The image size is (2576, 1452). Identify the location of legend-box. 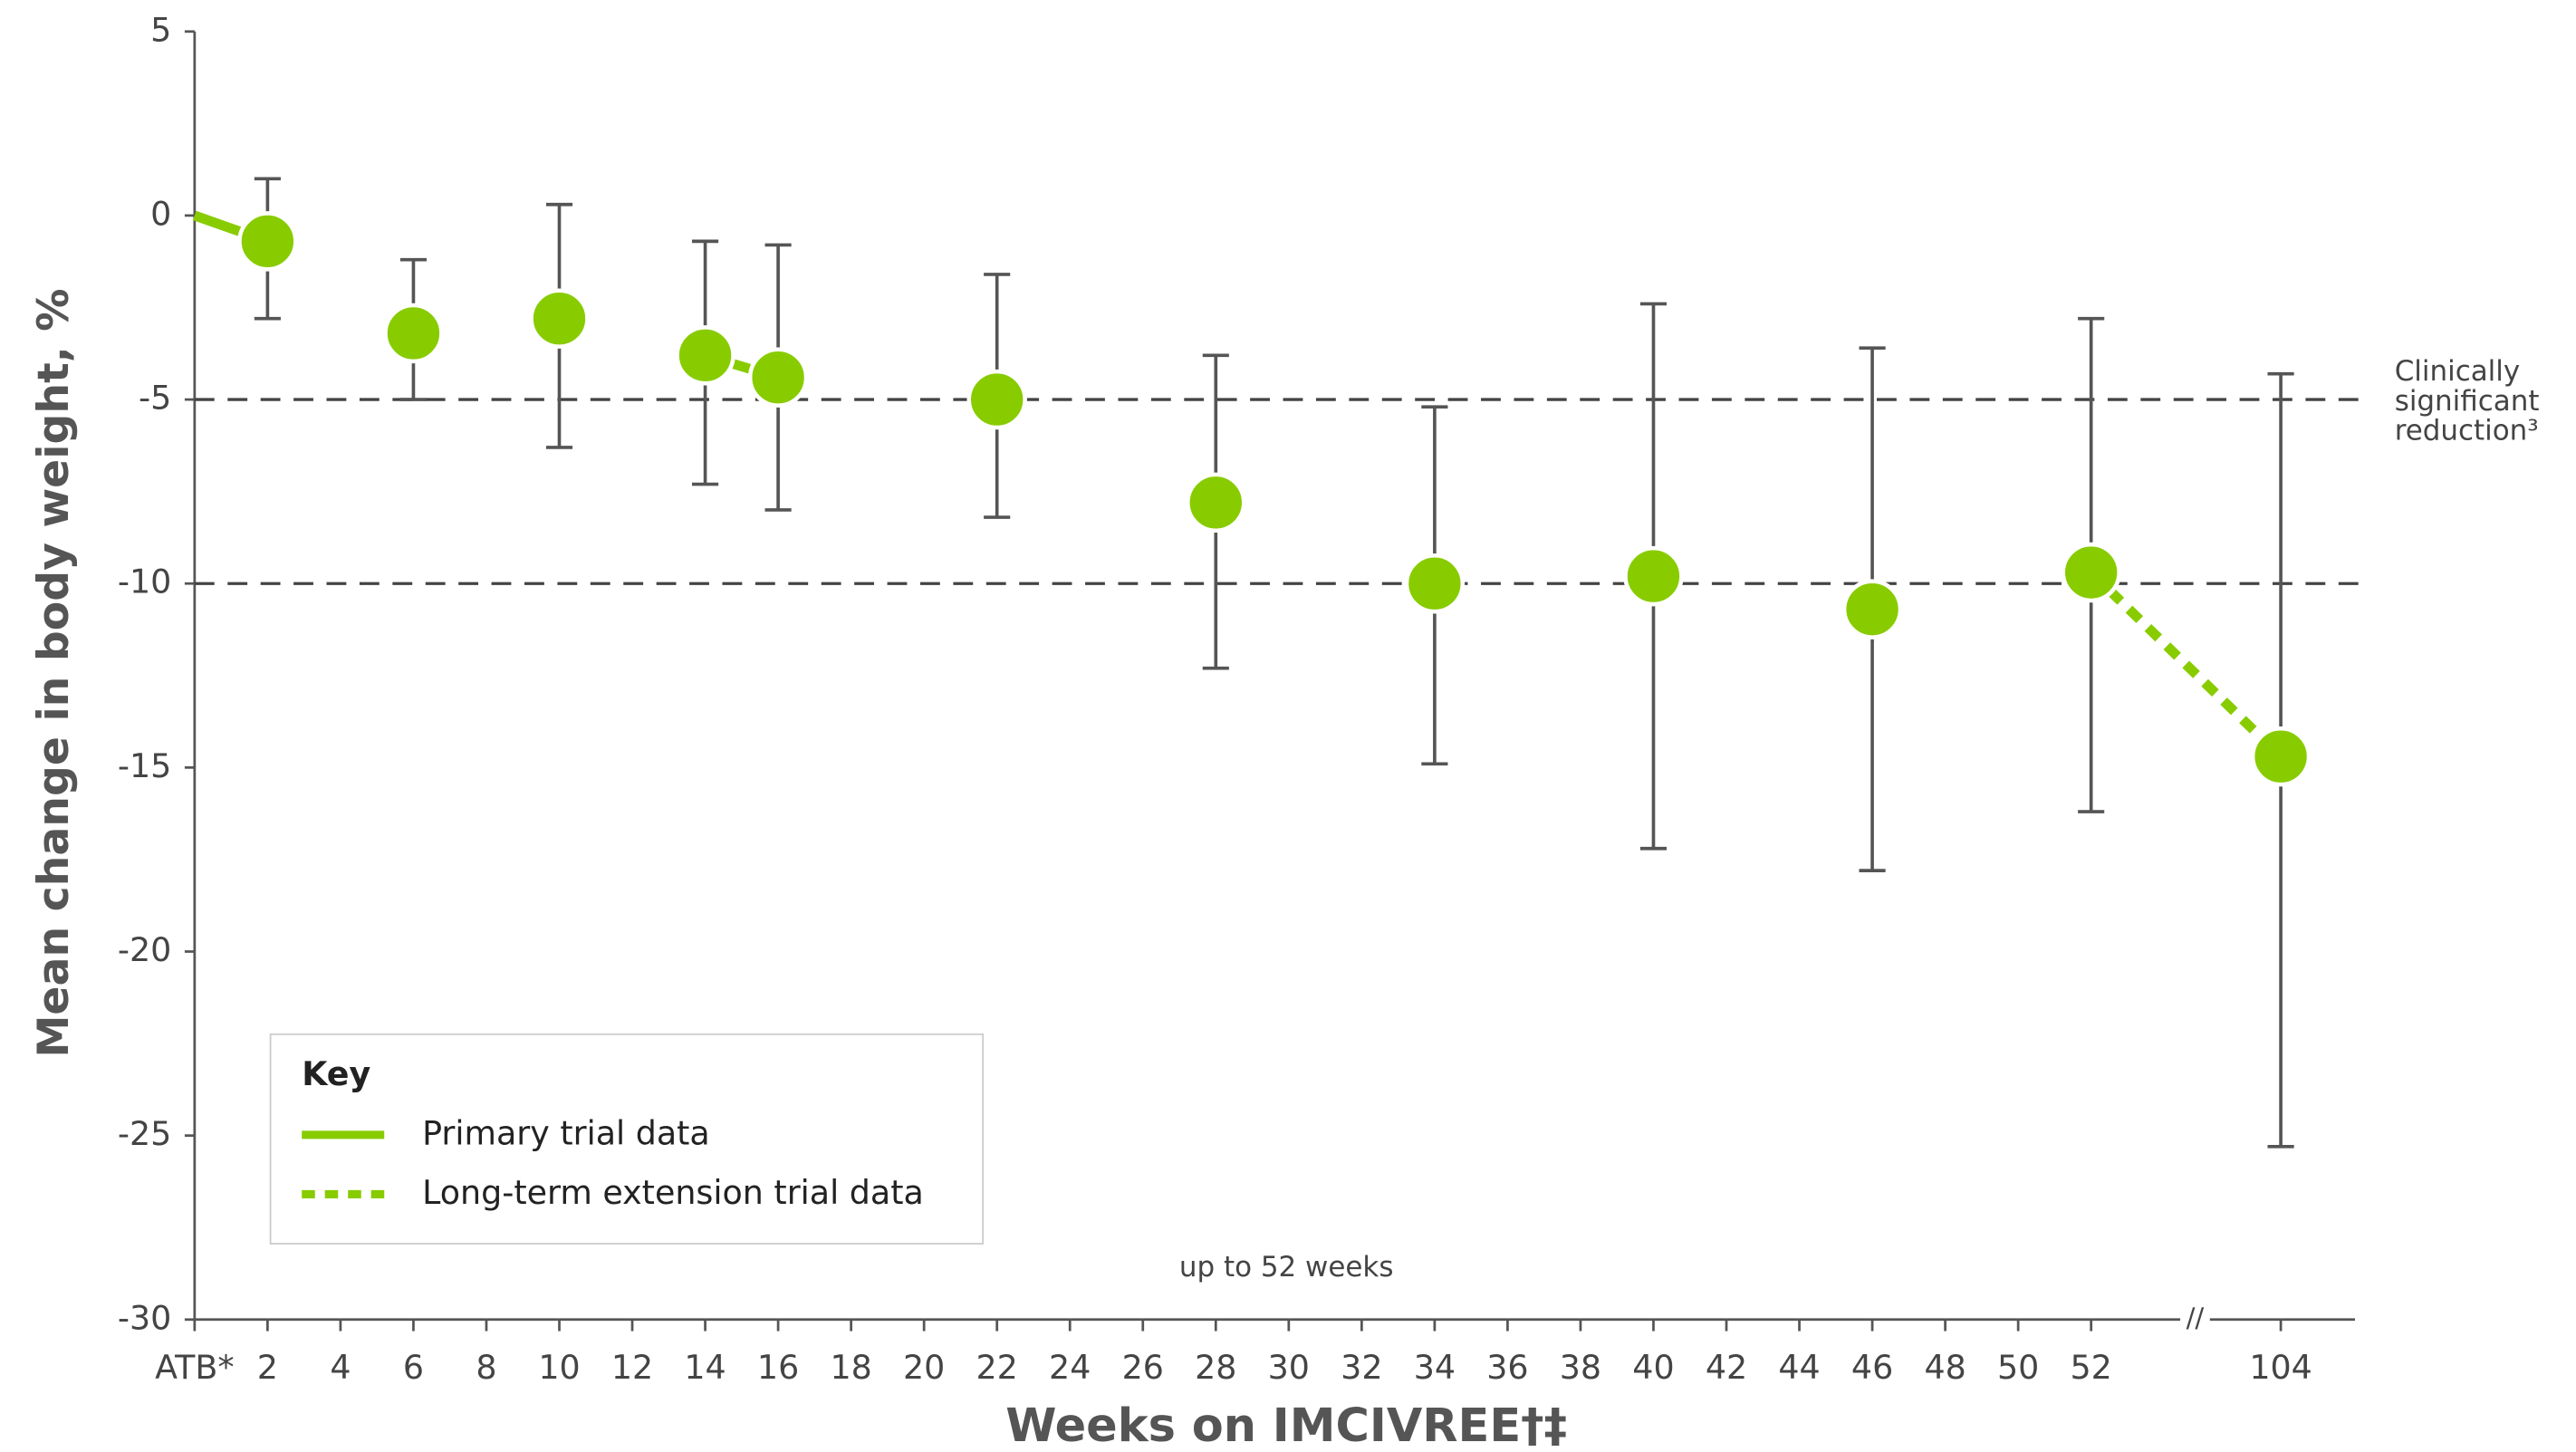
(627, 1139).